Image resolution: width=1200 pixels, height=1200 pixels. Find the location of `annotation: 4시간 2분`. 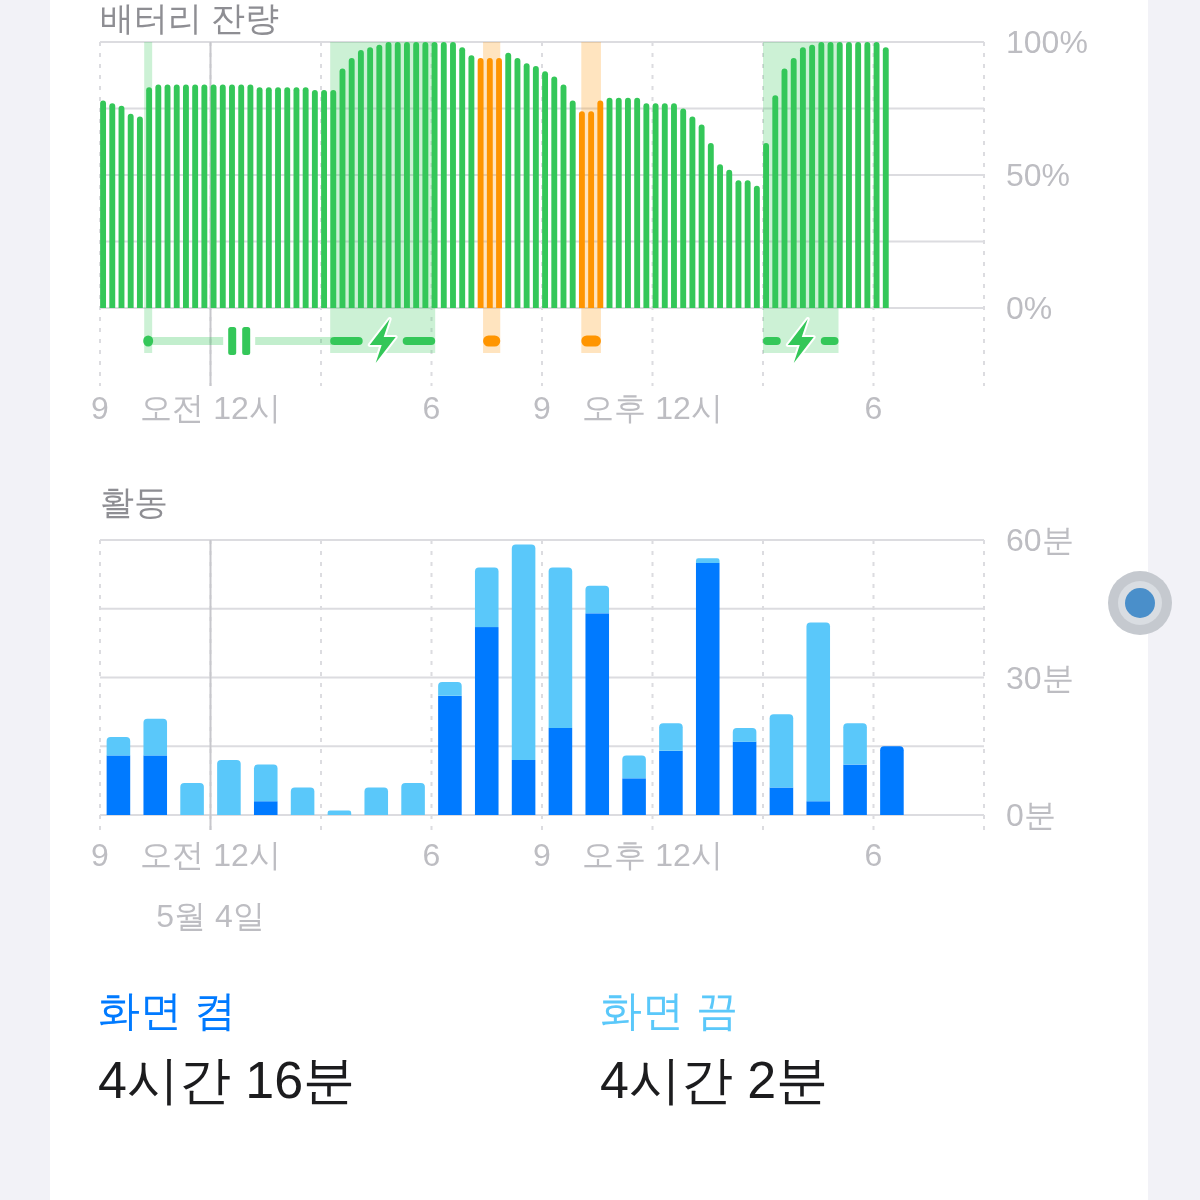

annotation: 4시간 2분 is located at coordinates (714, 1080).